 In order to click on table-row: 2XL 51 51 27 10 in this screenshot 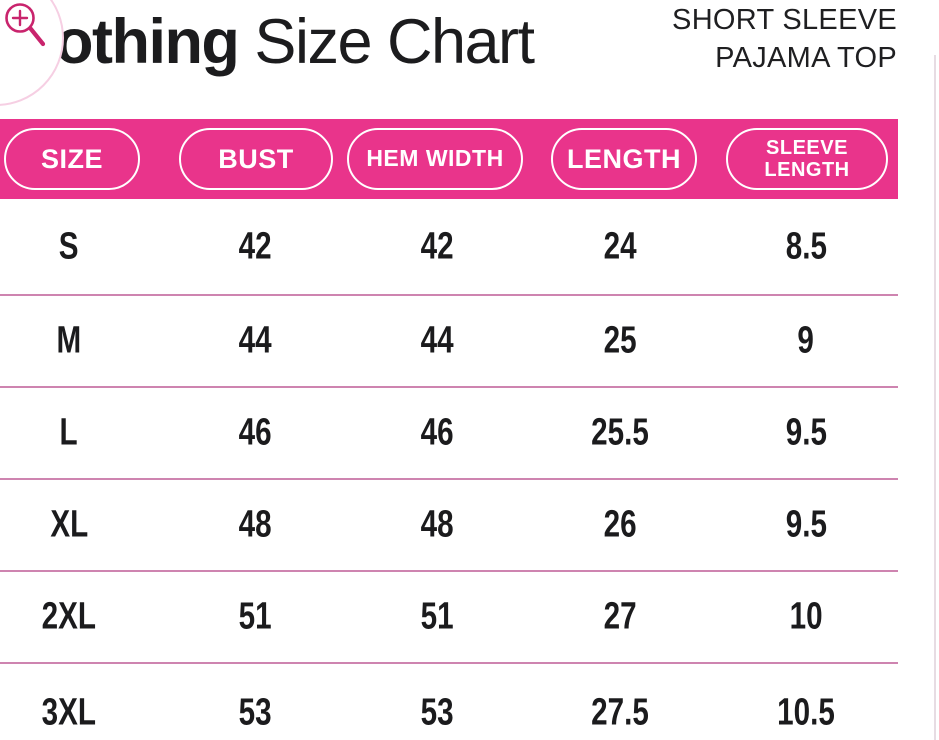, I will do `click(449, 618)`.